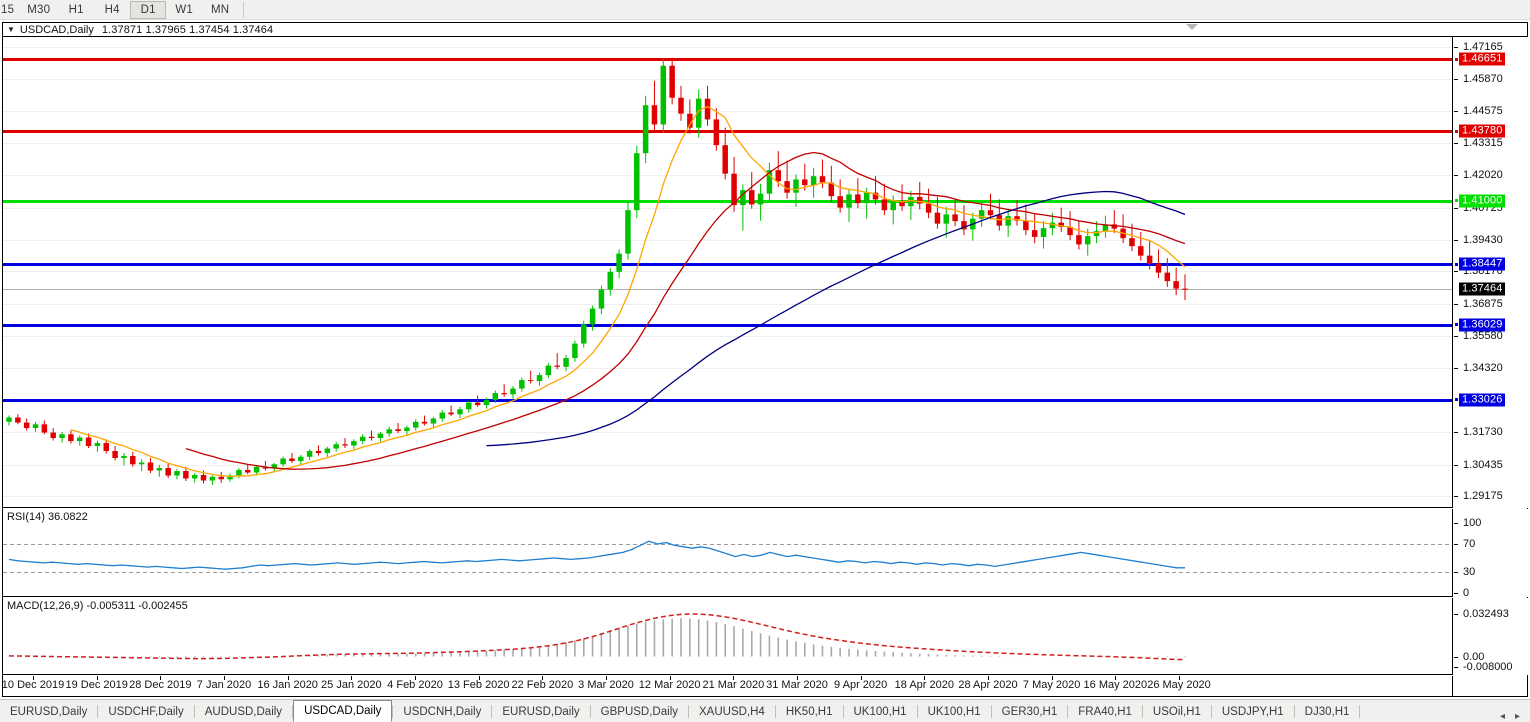 The image size is (1530, 722). Describe the element at coordinates (47, 517) in the screenshot. I see `rsi-label: RSI(14) 36.0822` at that location.